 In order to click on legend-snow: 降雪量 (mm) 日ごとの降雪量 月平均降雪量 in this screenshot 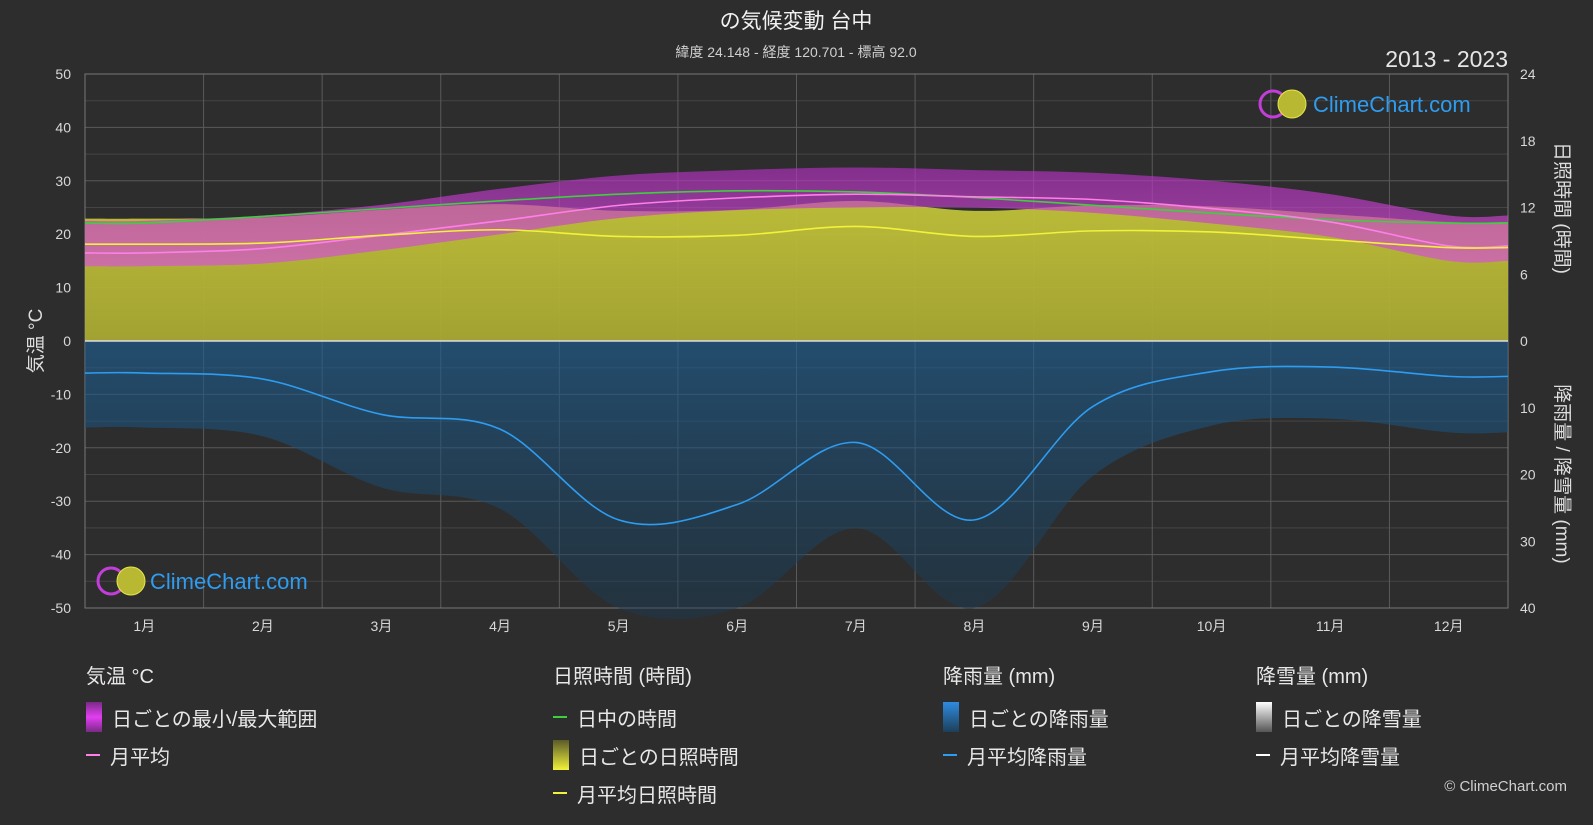, I will do `click(1339, 717)`.